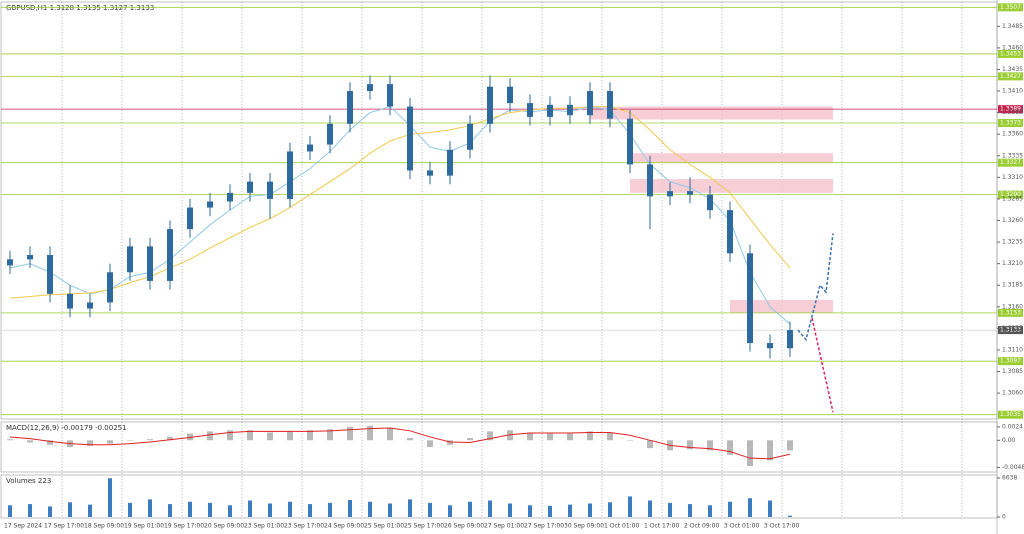 This screenshot has width=1024, height=534. Describe the element at coordinates (1012, 134) in the screenshot. I see `y-tick-label: 1.3360` at that location.